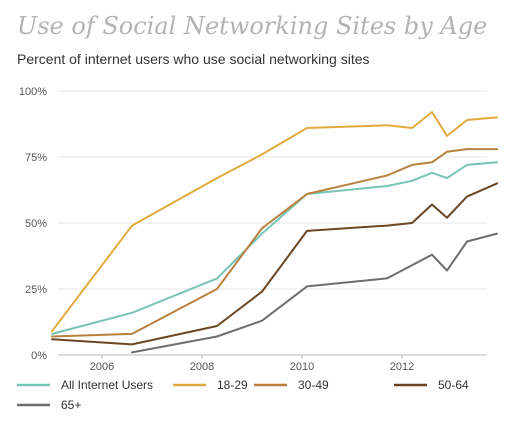 This screenshot has height=436, width=508. I want to click on x-tick-label: 2010, so click(302, 367).